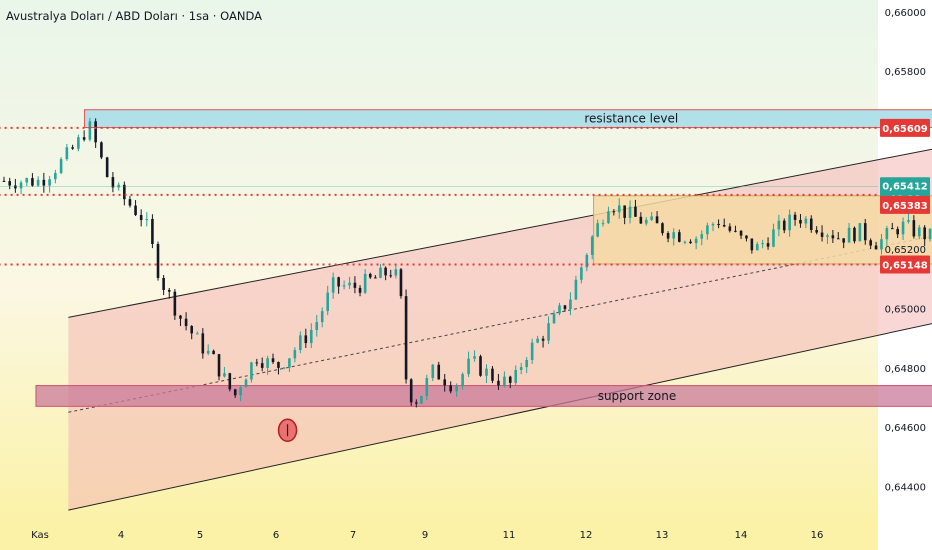  What do you see at coordinates (905, 428) in the screenshot?
I see `price-axis-tick: 0,64600` at bounding box center [905, 428].